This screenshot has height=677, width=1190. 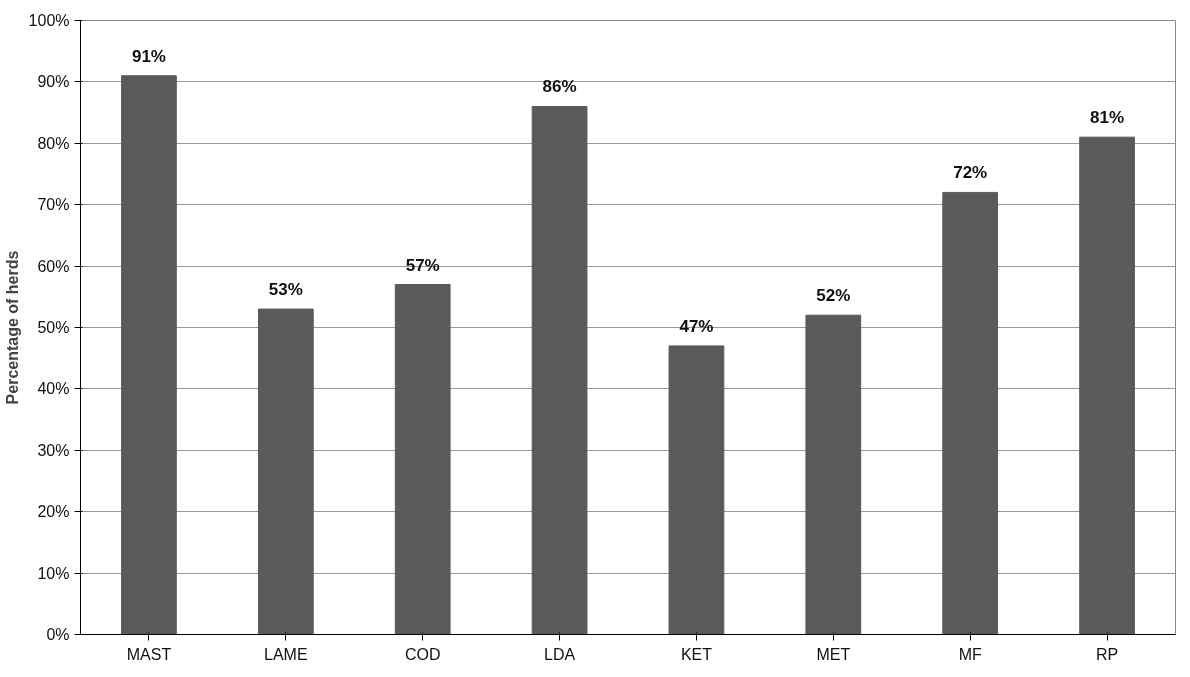 I want to click on y-tick-label: 60%, so click(x=53, y=266).